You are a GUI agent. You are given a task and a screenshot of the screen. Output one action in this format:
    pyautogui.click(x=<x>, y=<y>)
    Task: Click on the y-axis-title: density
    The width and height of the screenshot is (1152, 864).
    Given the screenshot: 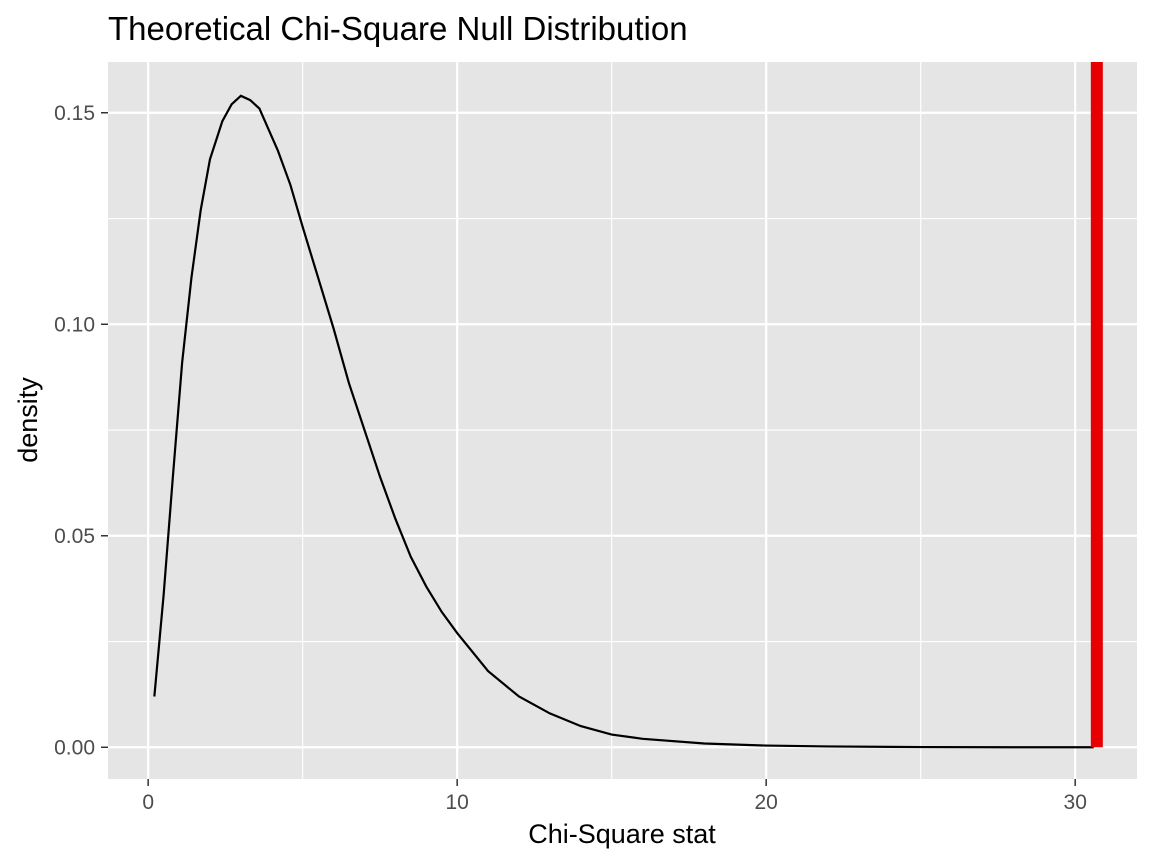 What is the action you would take?
    pyautogui.click(x=28, y=420)
    